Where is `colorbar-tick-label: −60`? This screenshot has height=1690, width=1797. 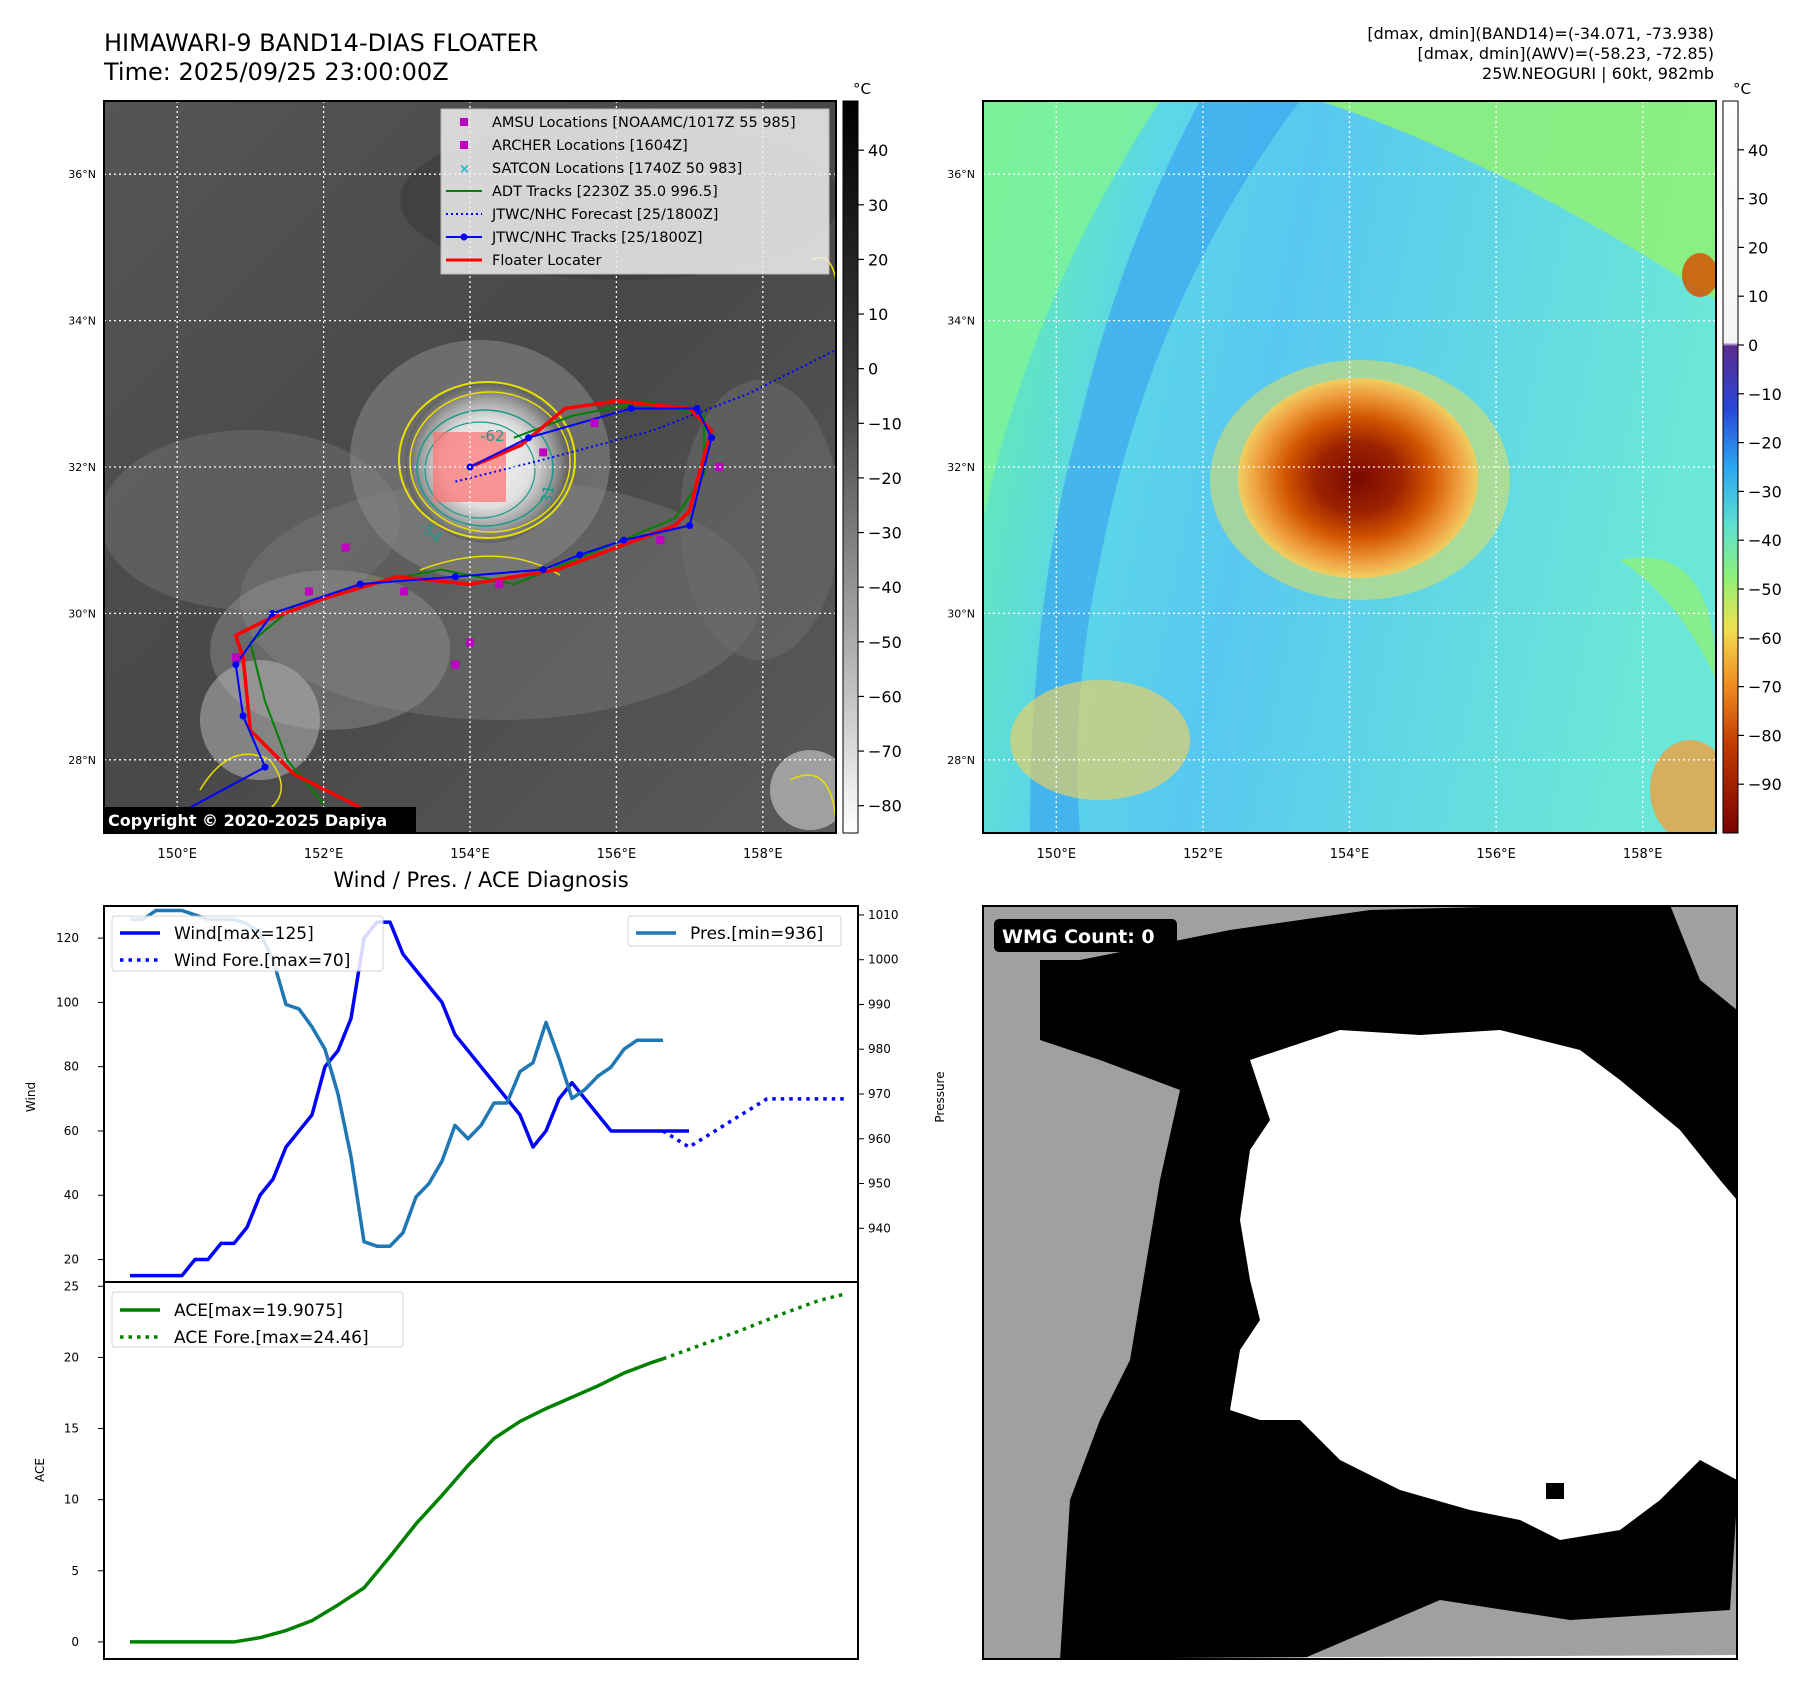 colorbar-tick-label: −60 is located at coordinates (1765, 638).